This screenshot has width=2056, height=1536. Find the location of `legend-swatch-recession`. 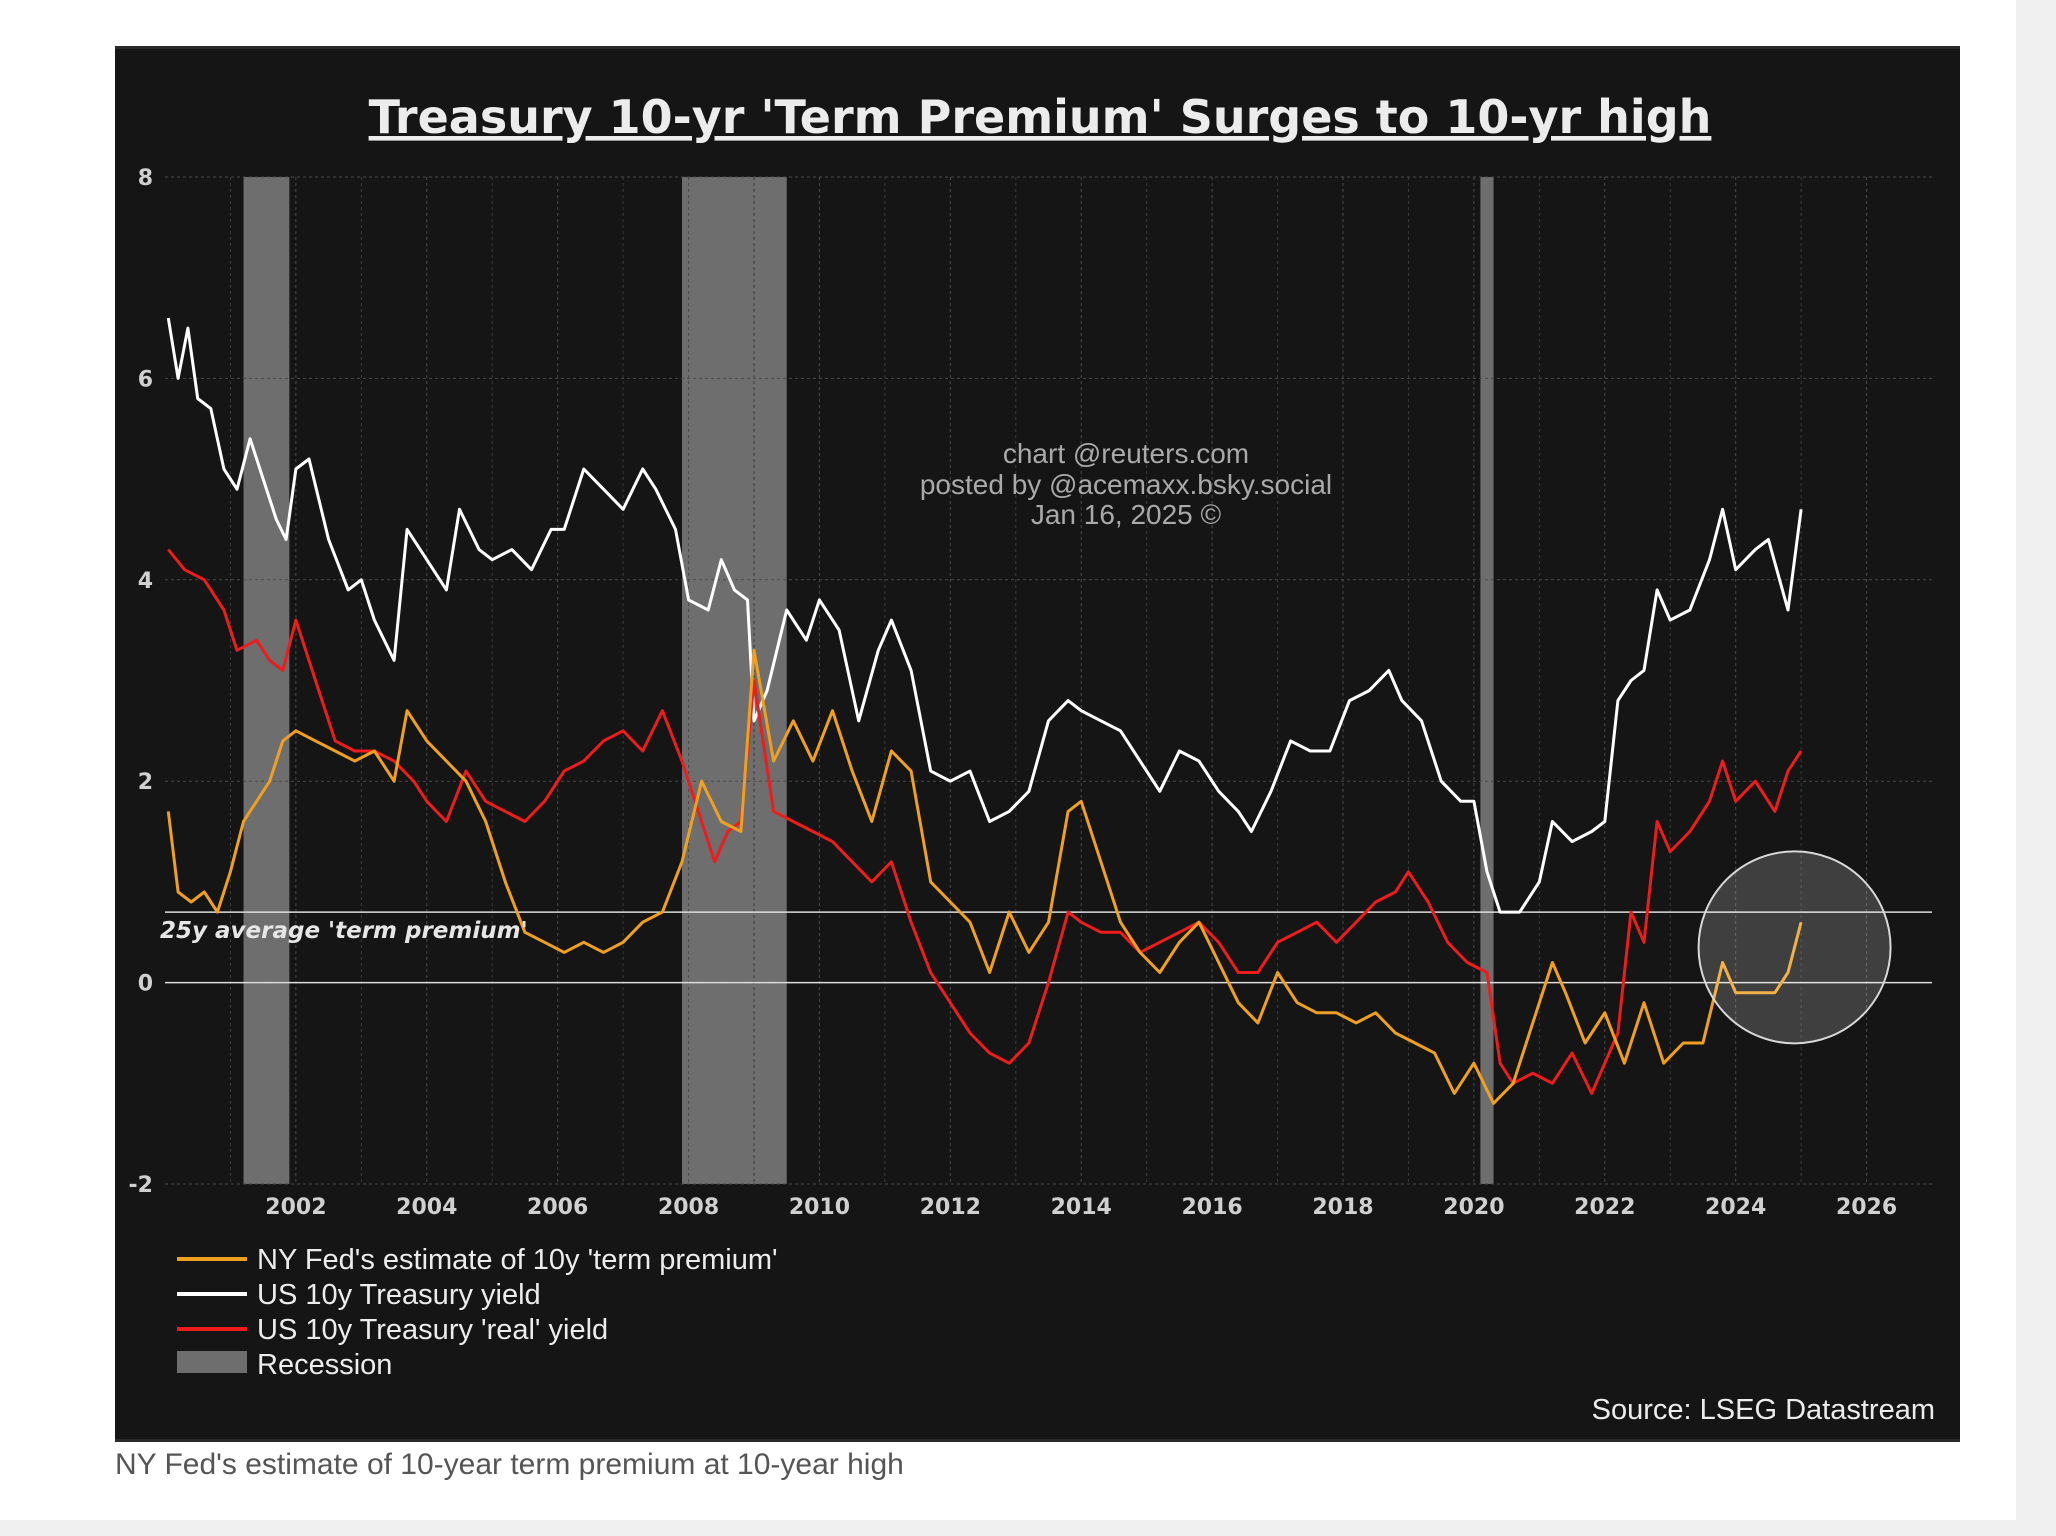

legend-swatch-recession is located at coordinates (212, 1362).